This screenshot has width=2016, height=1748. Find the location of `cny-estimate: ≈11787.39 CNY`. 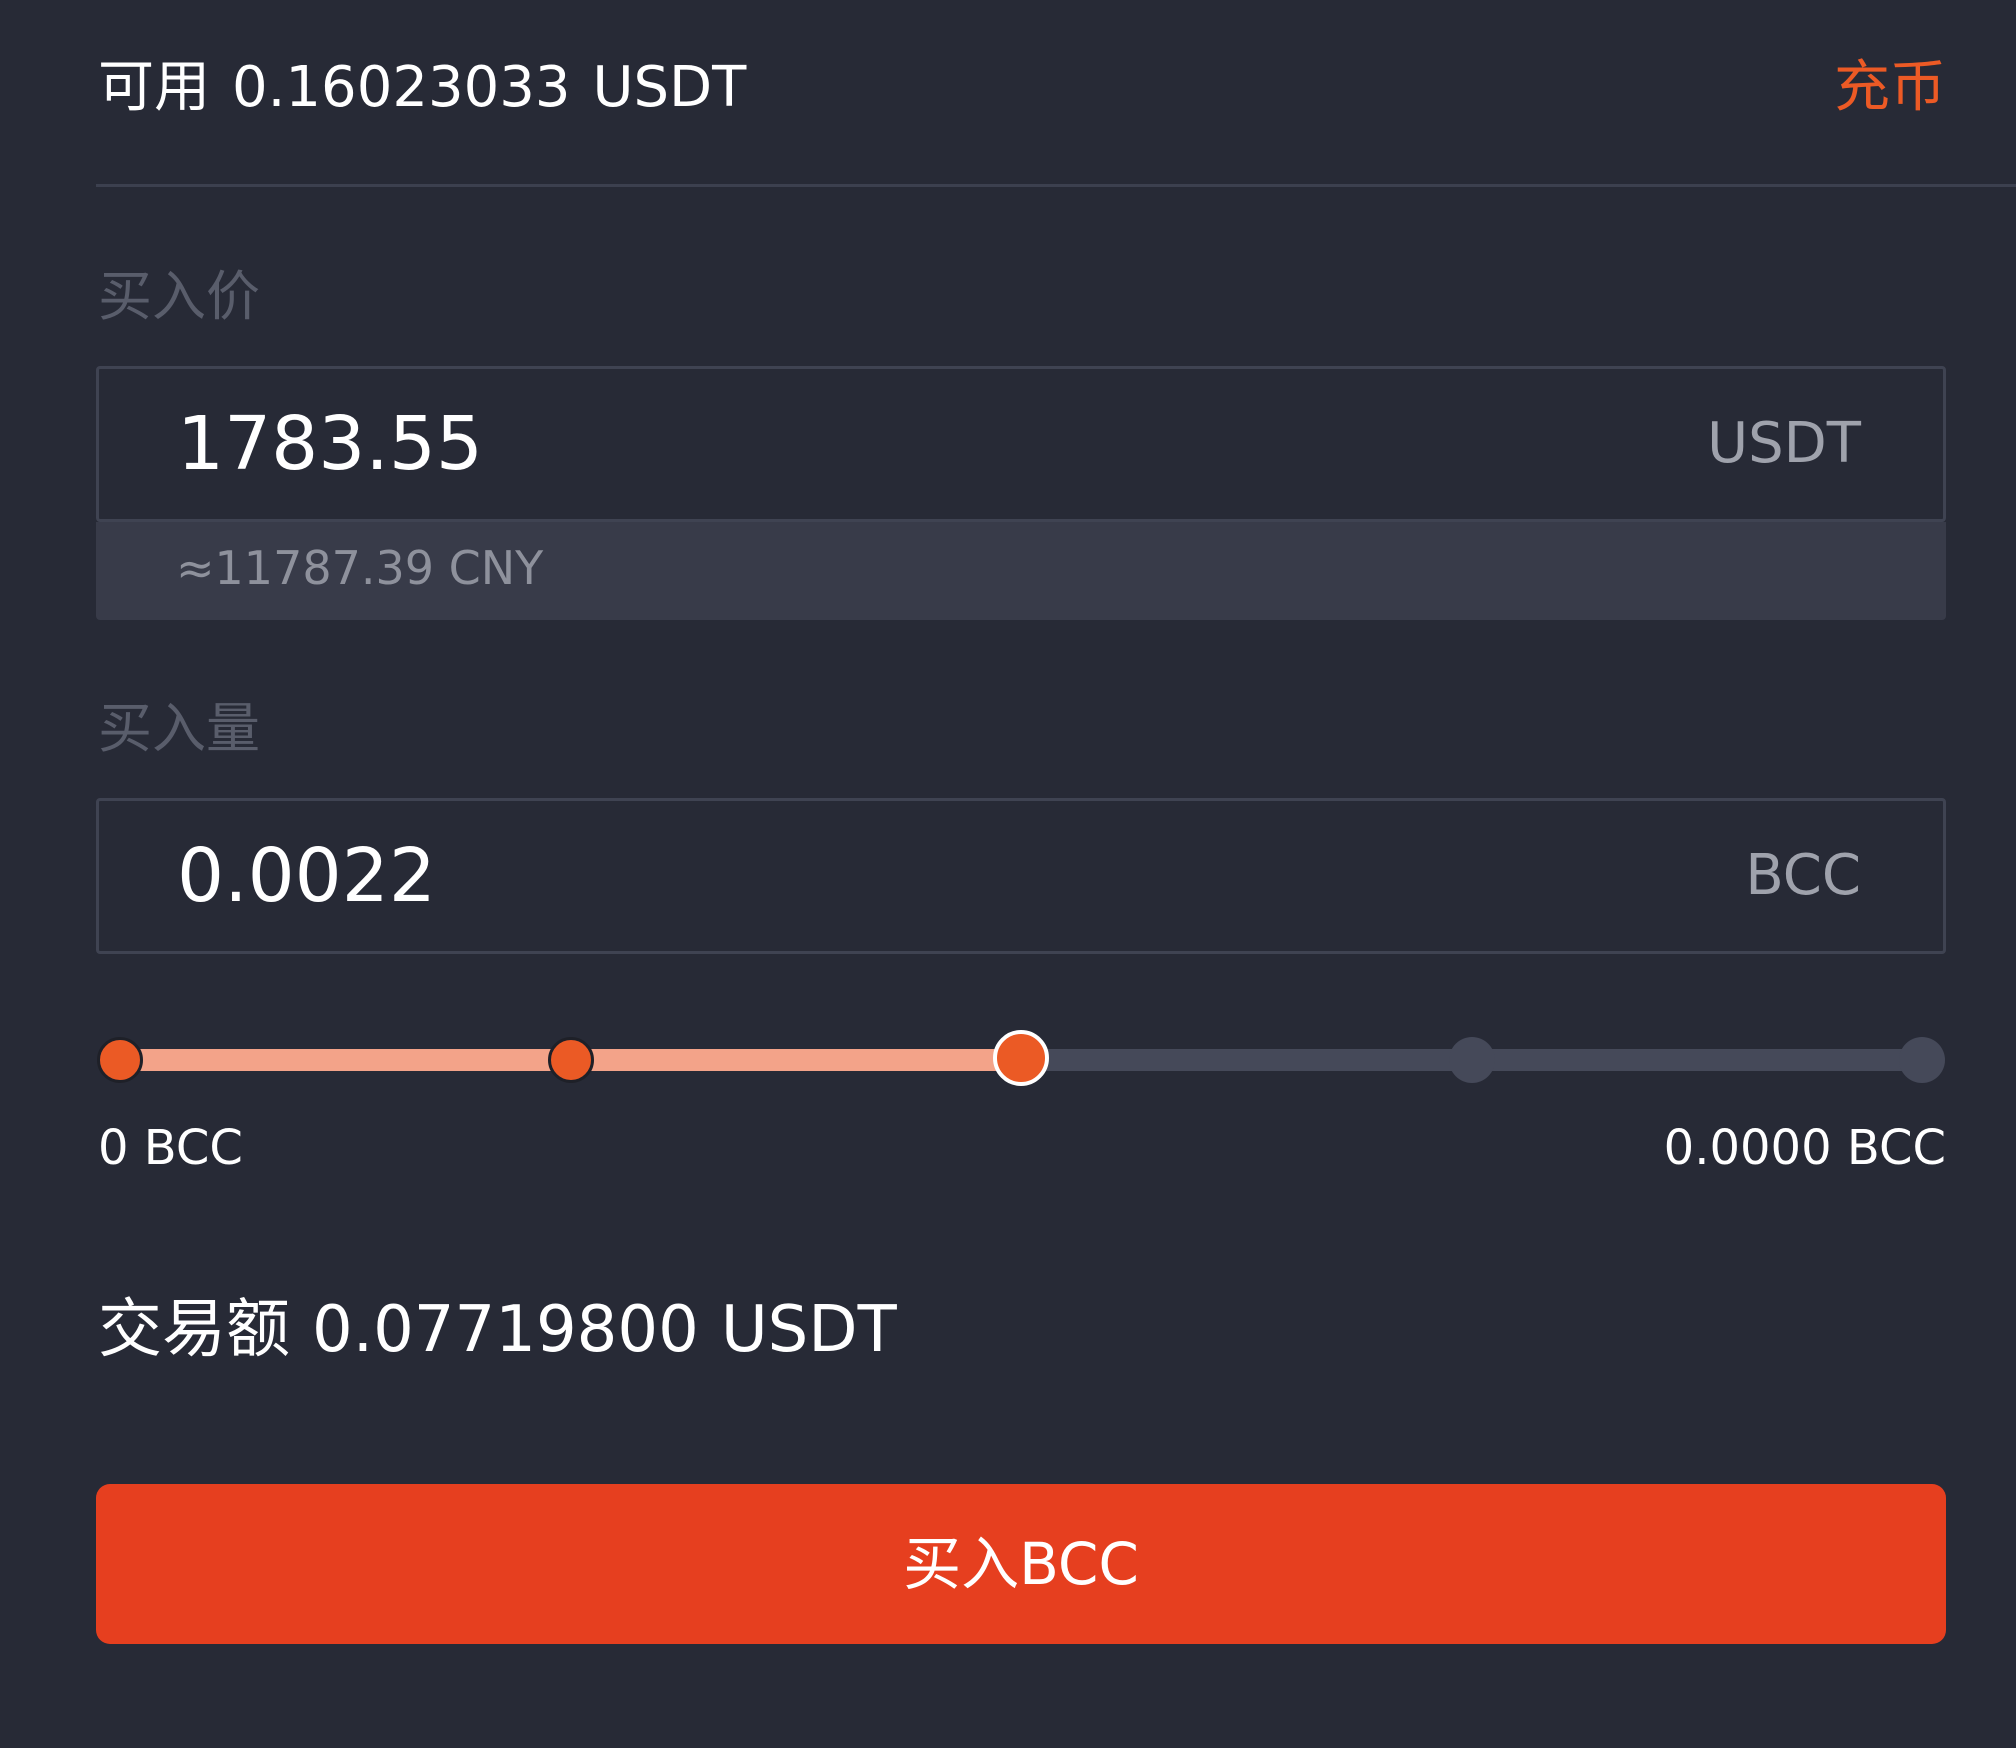

cny-estimate: ≈11787.39 CNY is located at coordinates (360, 568).